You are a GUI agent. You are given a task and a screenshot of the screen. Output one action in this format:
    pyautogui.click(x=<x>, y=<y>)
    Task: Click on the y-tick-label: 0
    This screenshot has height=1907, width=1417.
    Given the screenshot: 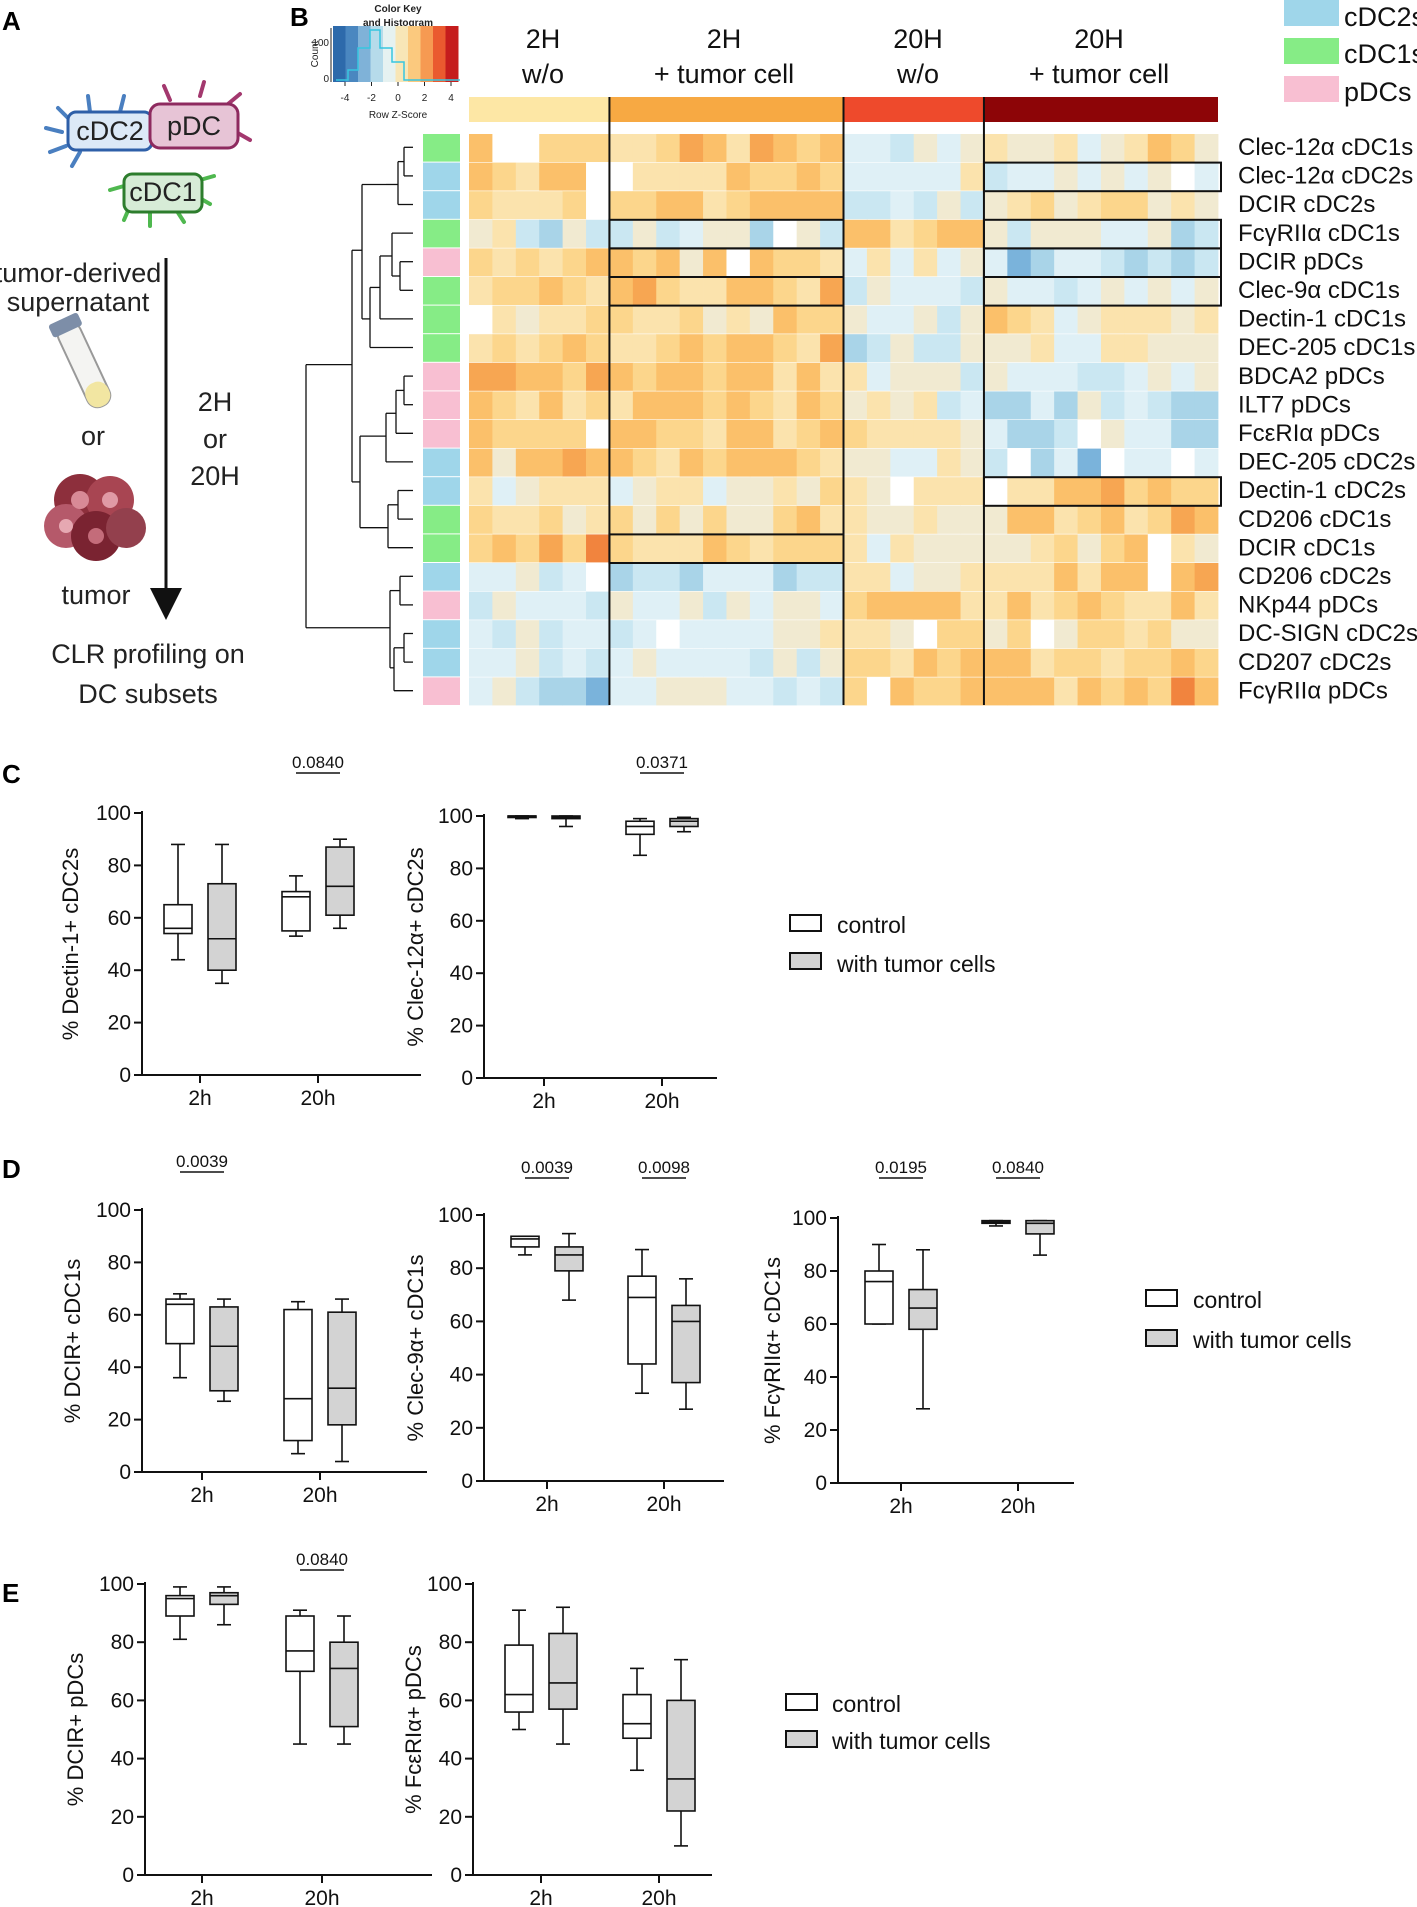 What is the action you would take?
    pyautogui.click(x=125, y=1075)
    